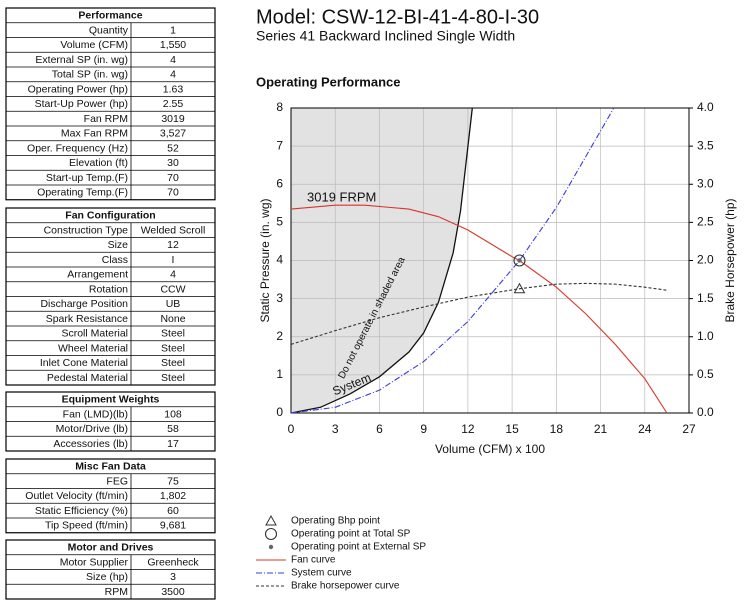 Image resolution: width=746 pixels, height=600 pixels. Describe the element at coordinates (173, 30) in the screenshot. I see `row-value: 1` at that location.